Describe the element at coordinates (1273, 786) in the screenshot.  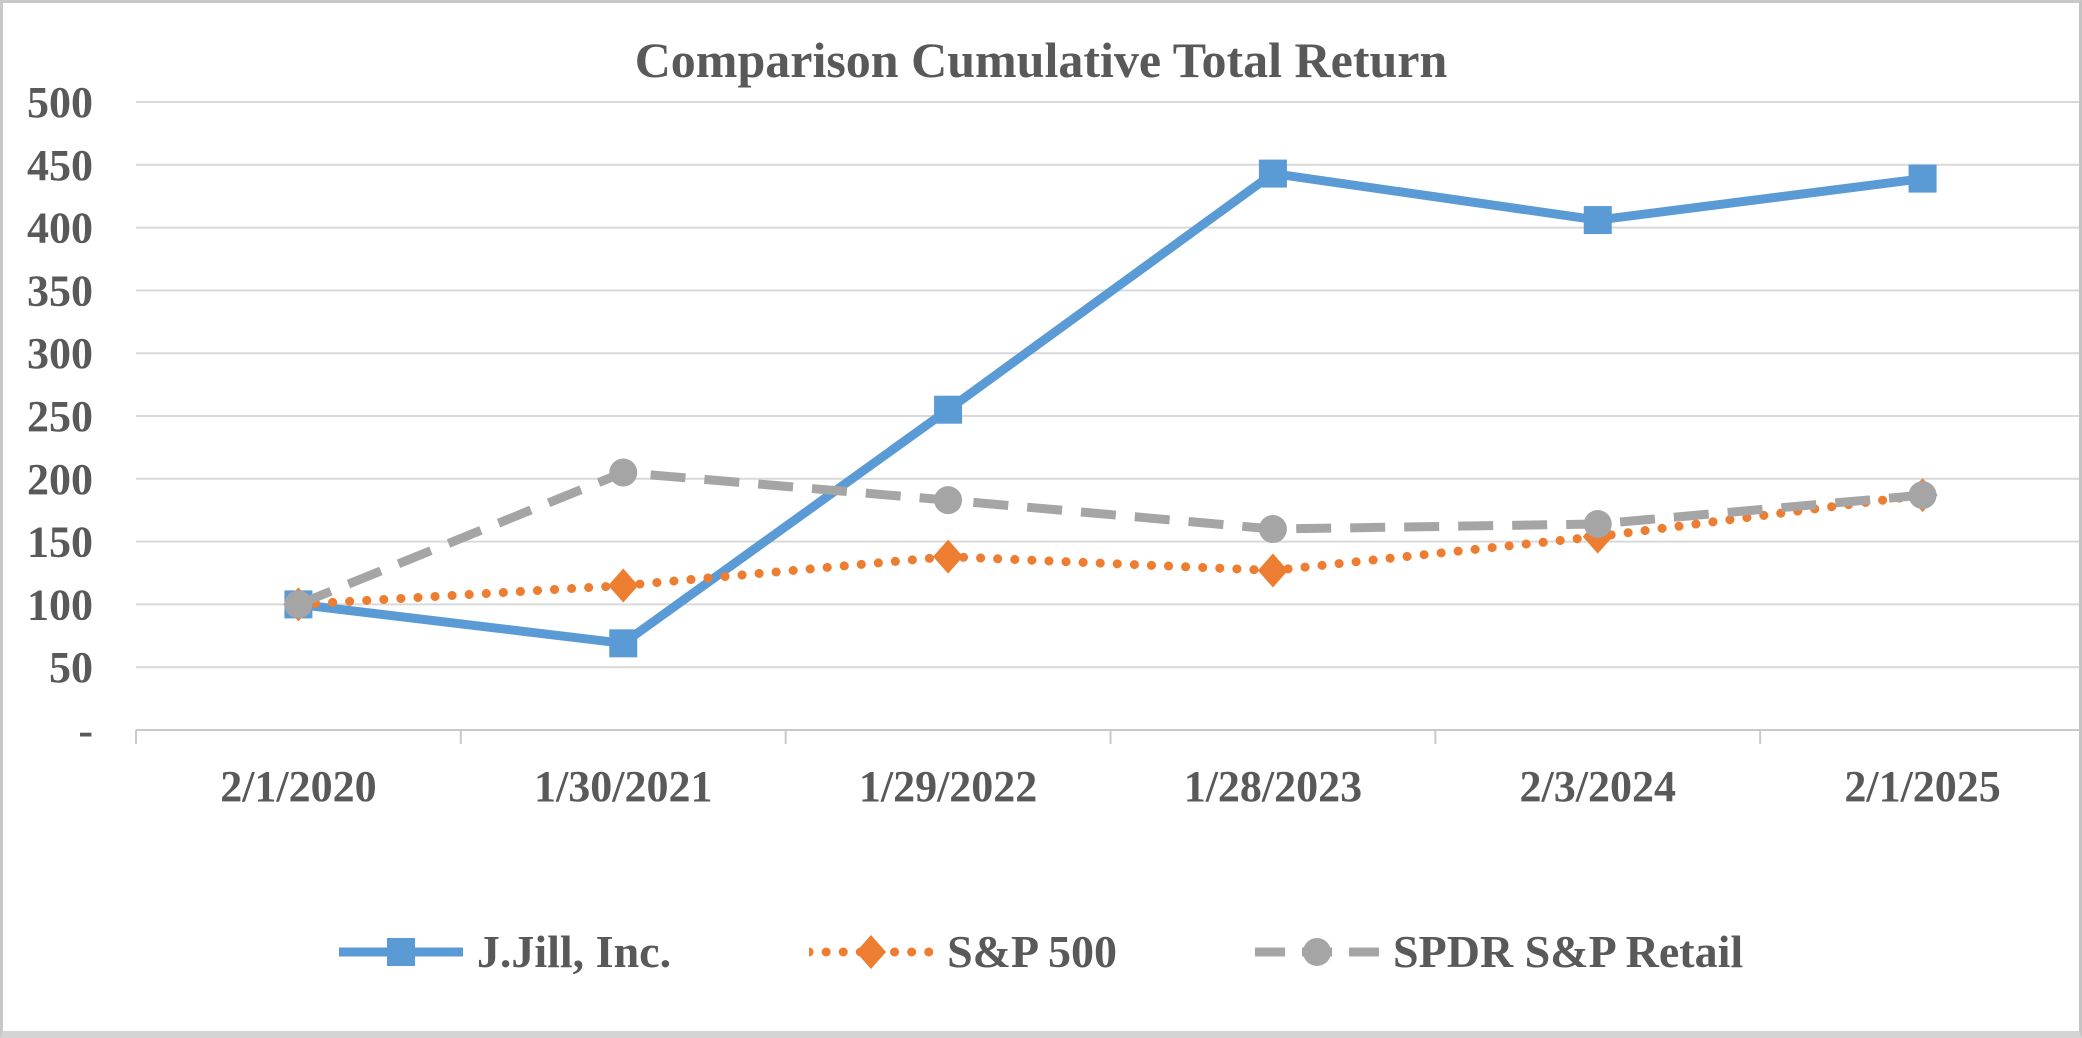
I see `x-axis-category-label: 1/28/2023` at that location.